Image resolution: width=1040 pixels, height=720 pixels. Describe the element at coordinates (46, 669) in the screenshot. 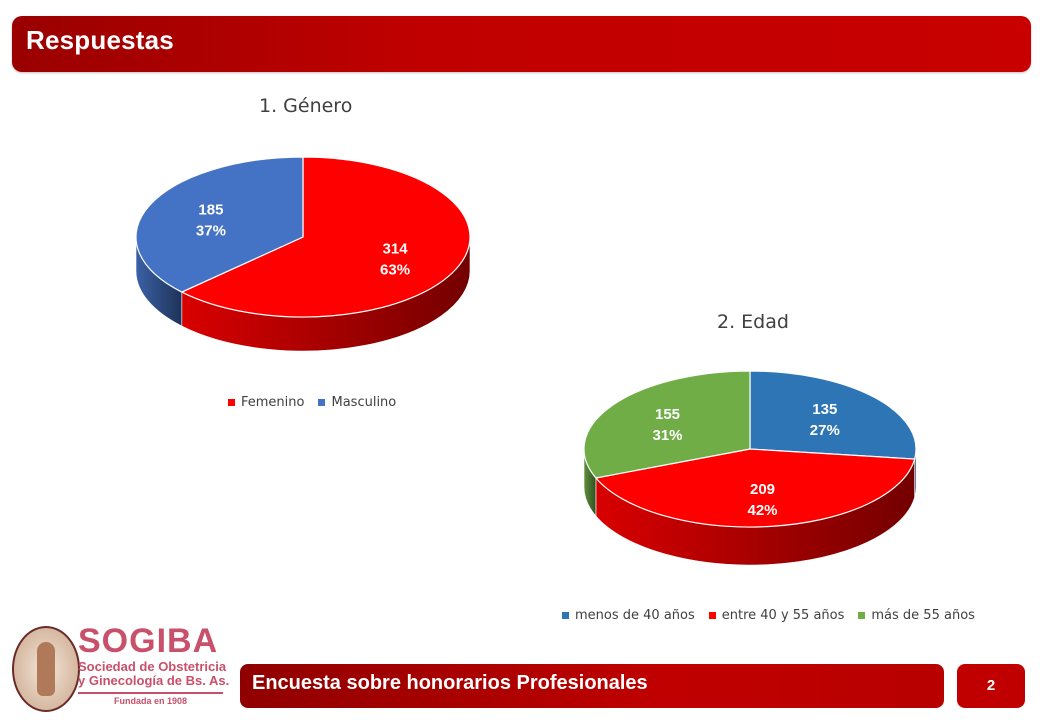

I see `logo-seal` at that location.